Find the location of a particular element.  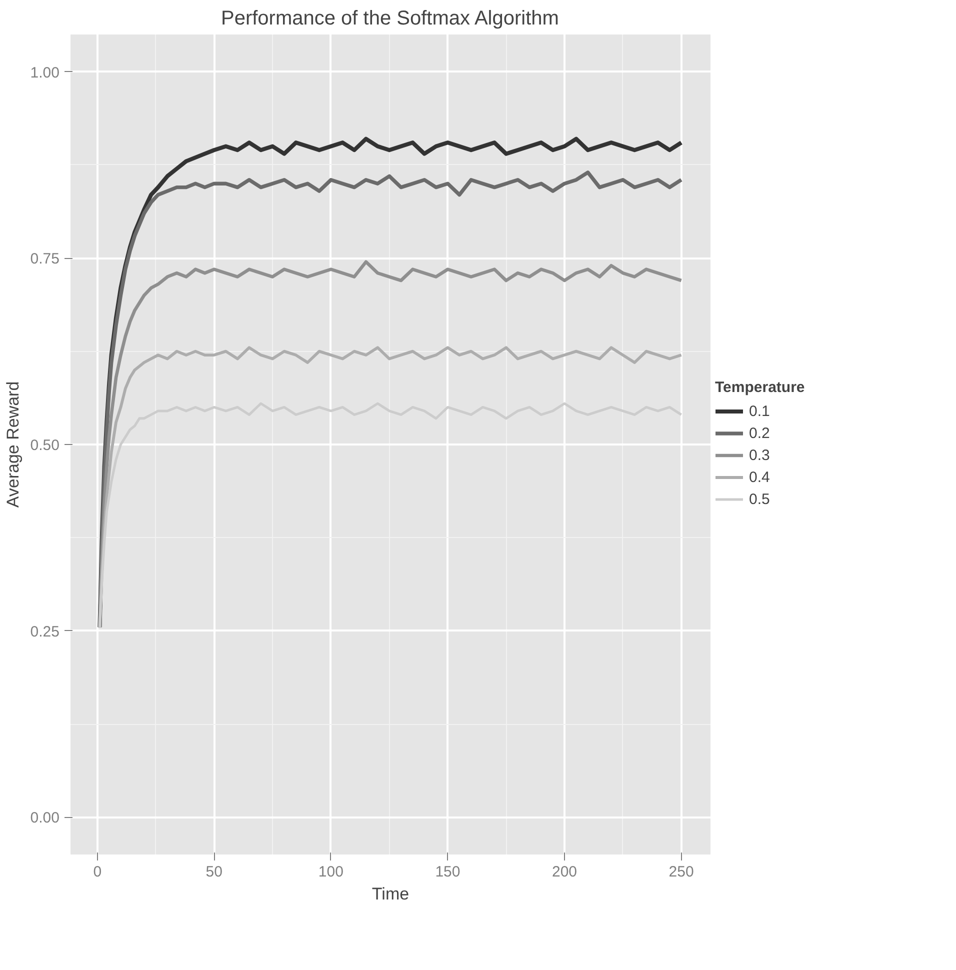

y-tick-label: 0.50 is located at coordinates (45, 445).